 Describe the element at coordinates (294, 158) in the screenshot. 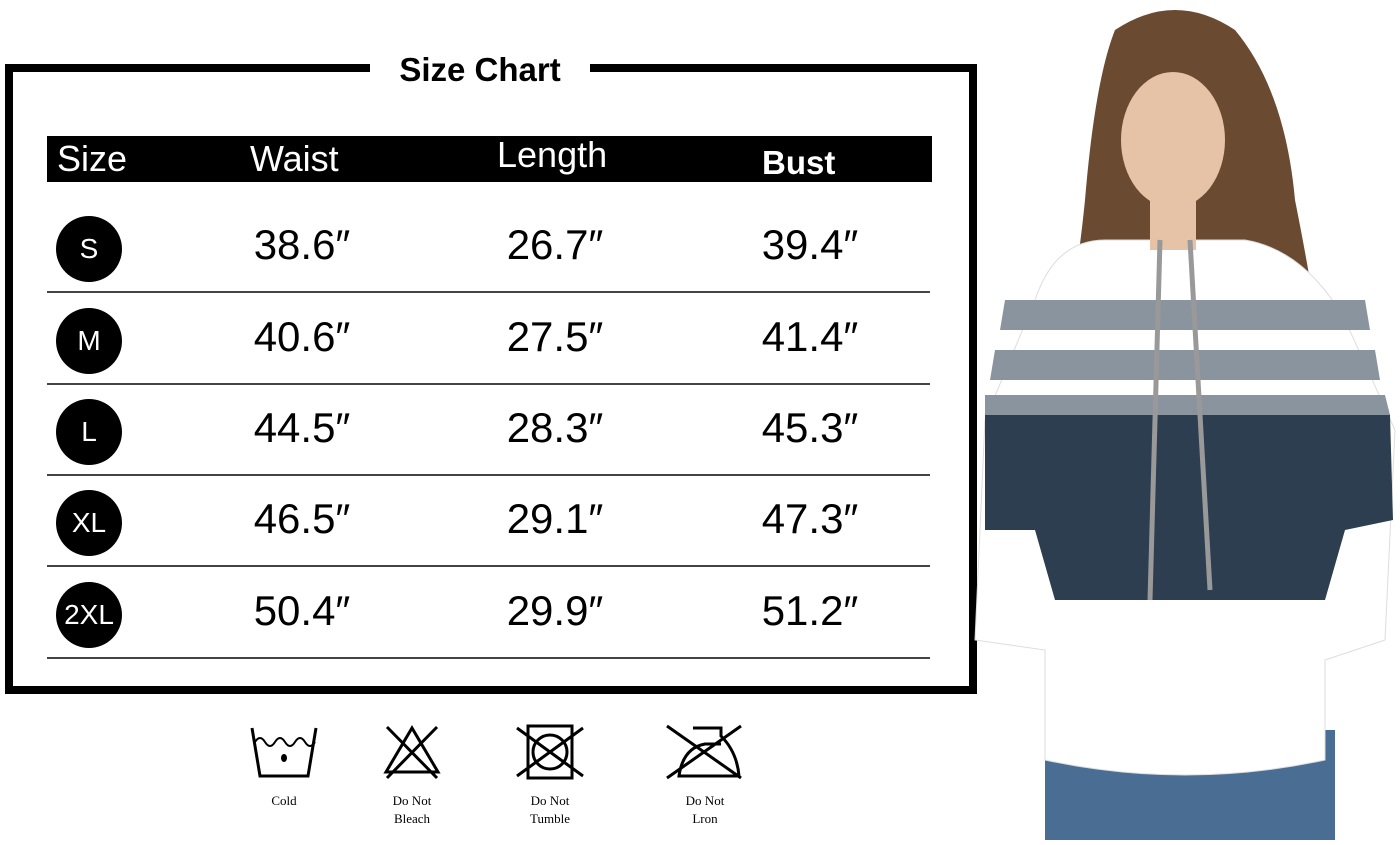

I see `header-waist: Waist` at that location.